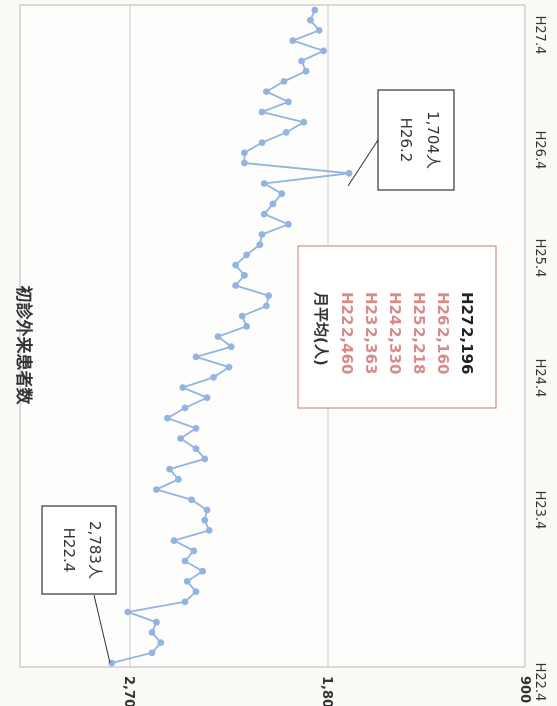 This screenshot has height=706, width=557. What do you see at coordinates (371, 350) in the screenshot?
I see `summary-value: 2,363` at bounding box center [371, 350].